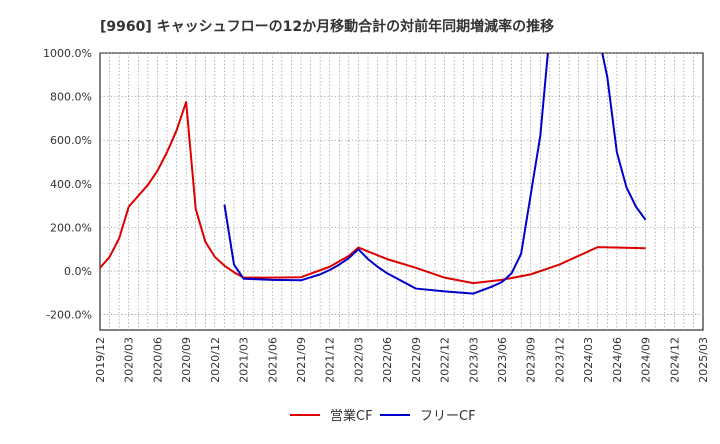 The image size is (720, 444). Describe the element at coordinates (416, 360) in the screenshot. I see `x-tick-label: 2022/09` at that location.